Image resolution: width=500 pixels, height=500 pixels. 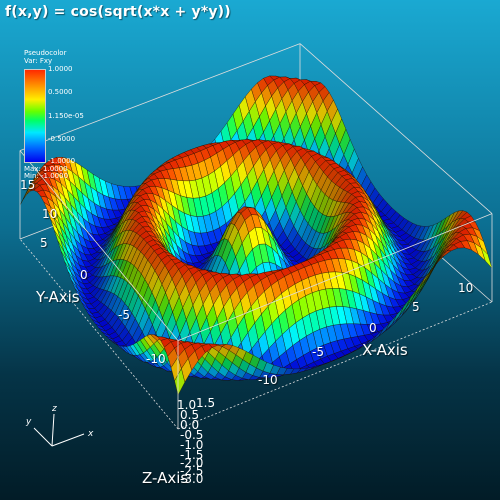 What do you see at coordinates (118, 12) in the screenshot?
I see `plot-title: f(x,y) = cos(sqrt(x*x + y*y))` at bounding box center [118, 12].